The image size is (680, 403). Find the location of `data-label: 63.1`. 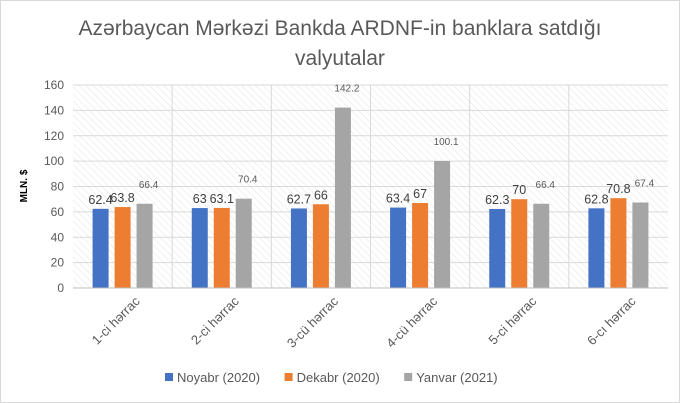

data-label: 63.1 is located at coordinates (222, 199).